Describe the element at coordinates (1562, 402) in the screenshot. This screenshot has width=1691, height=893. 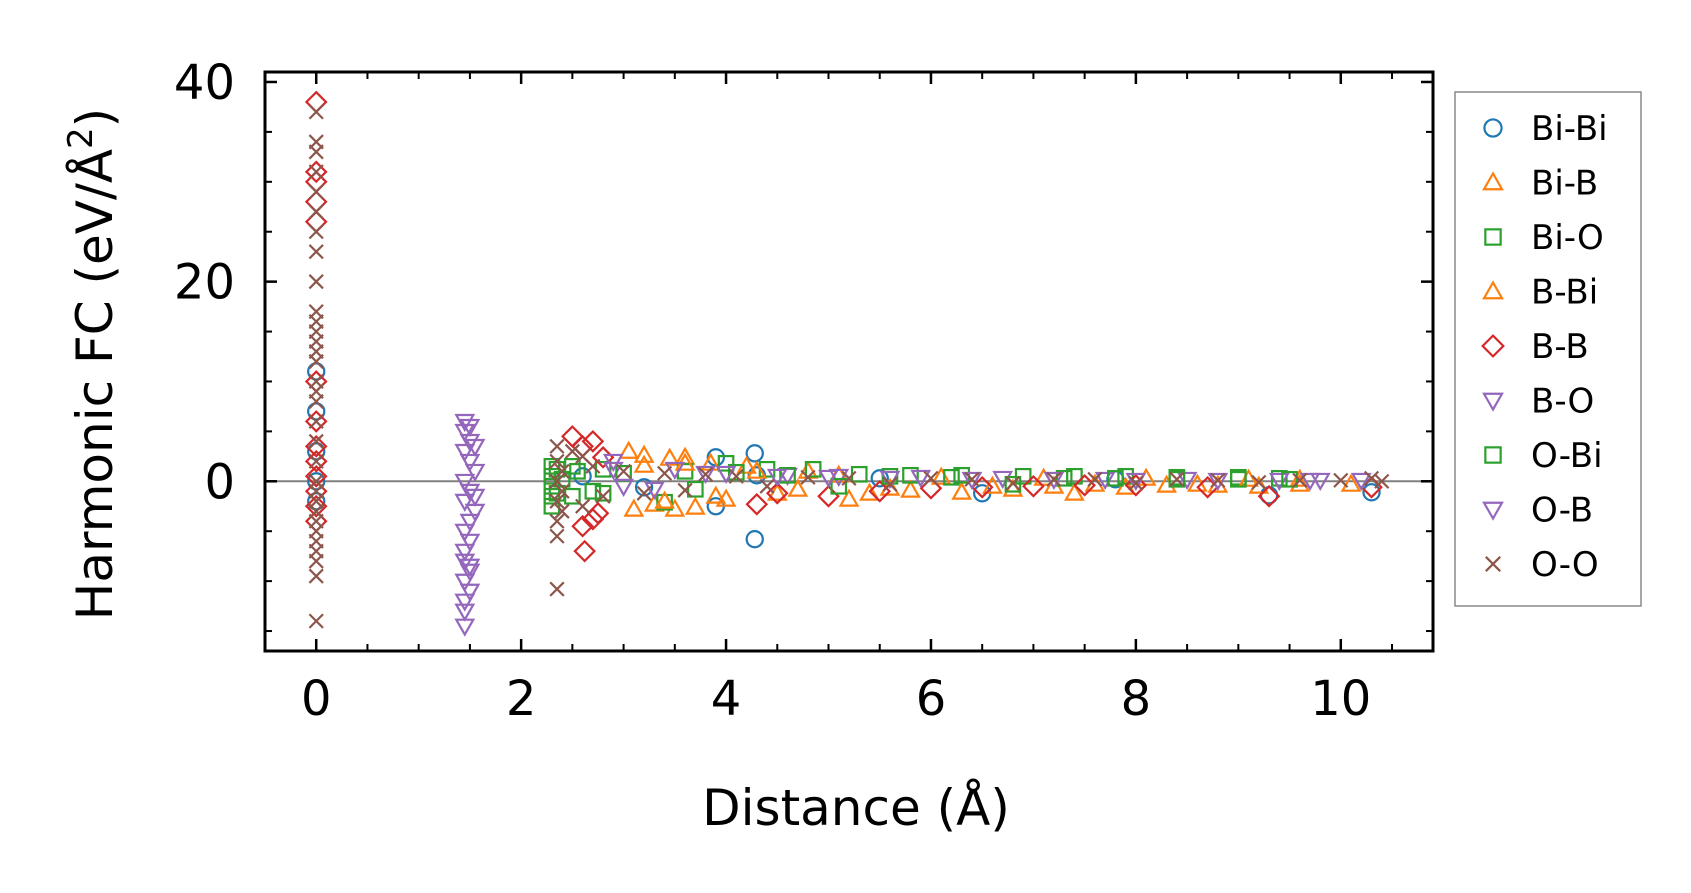
I see `legend-label: B-O` at that location.